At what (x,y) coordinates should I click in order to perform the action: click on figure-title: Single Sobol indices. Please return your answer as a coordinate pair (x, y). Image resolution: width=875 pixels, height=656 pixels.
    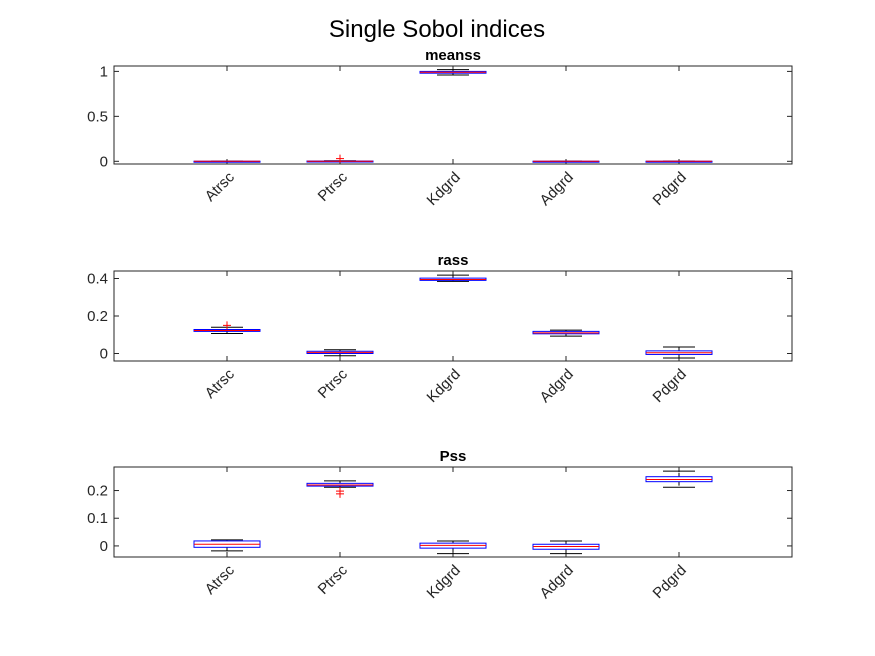
    Looking at the image, I should click on (437, 29).